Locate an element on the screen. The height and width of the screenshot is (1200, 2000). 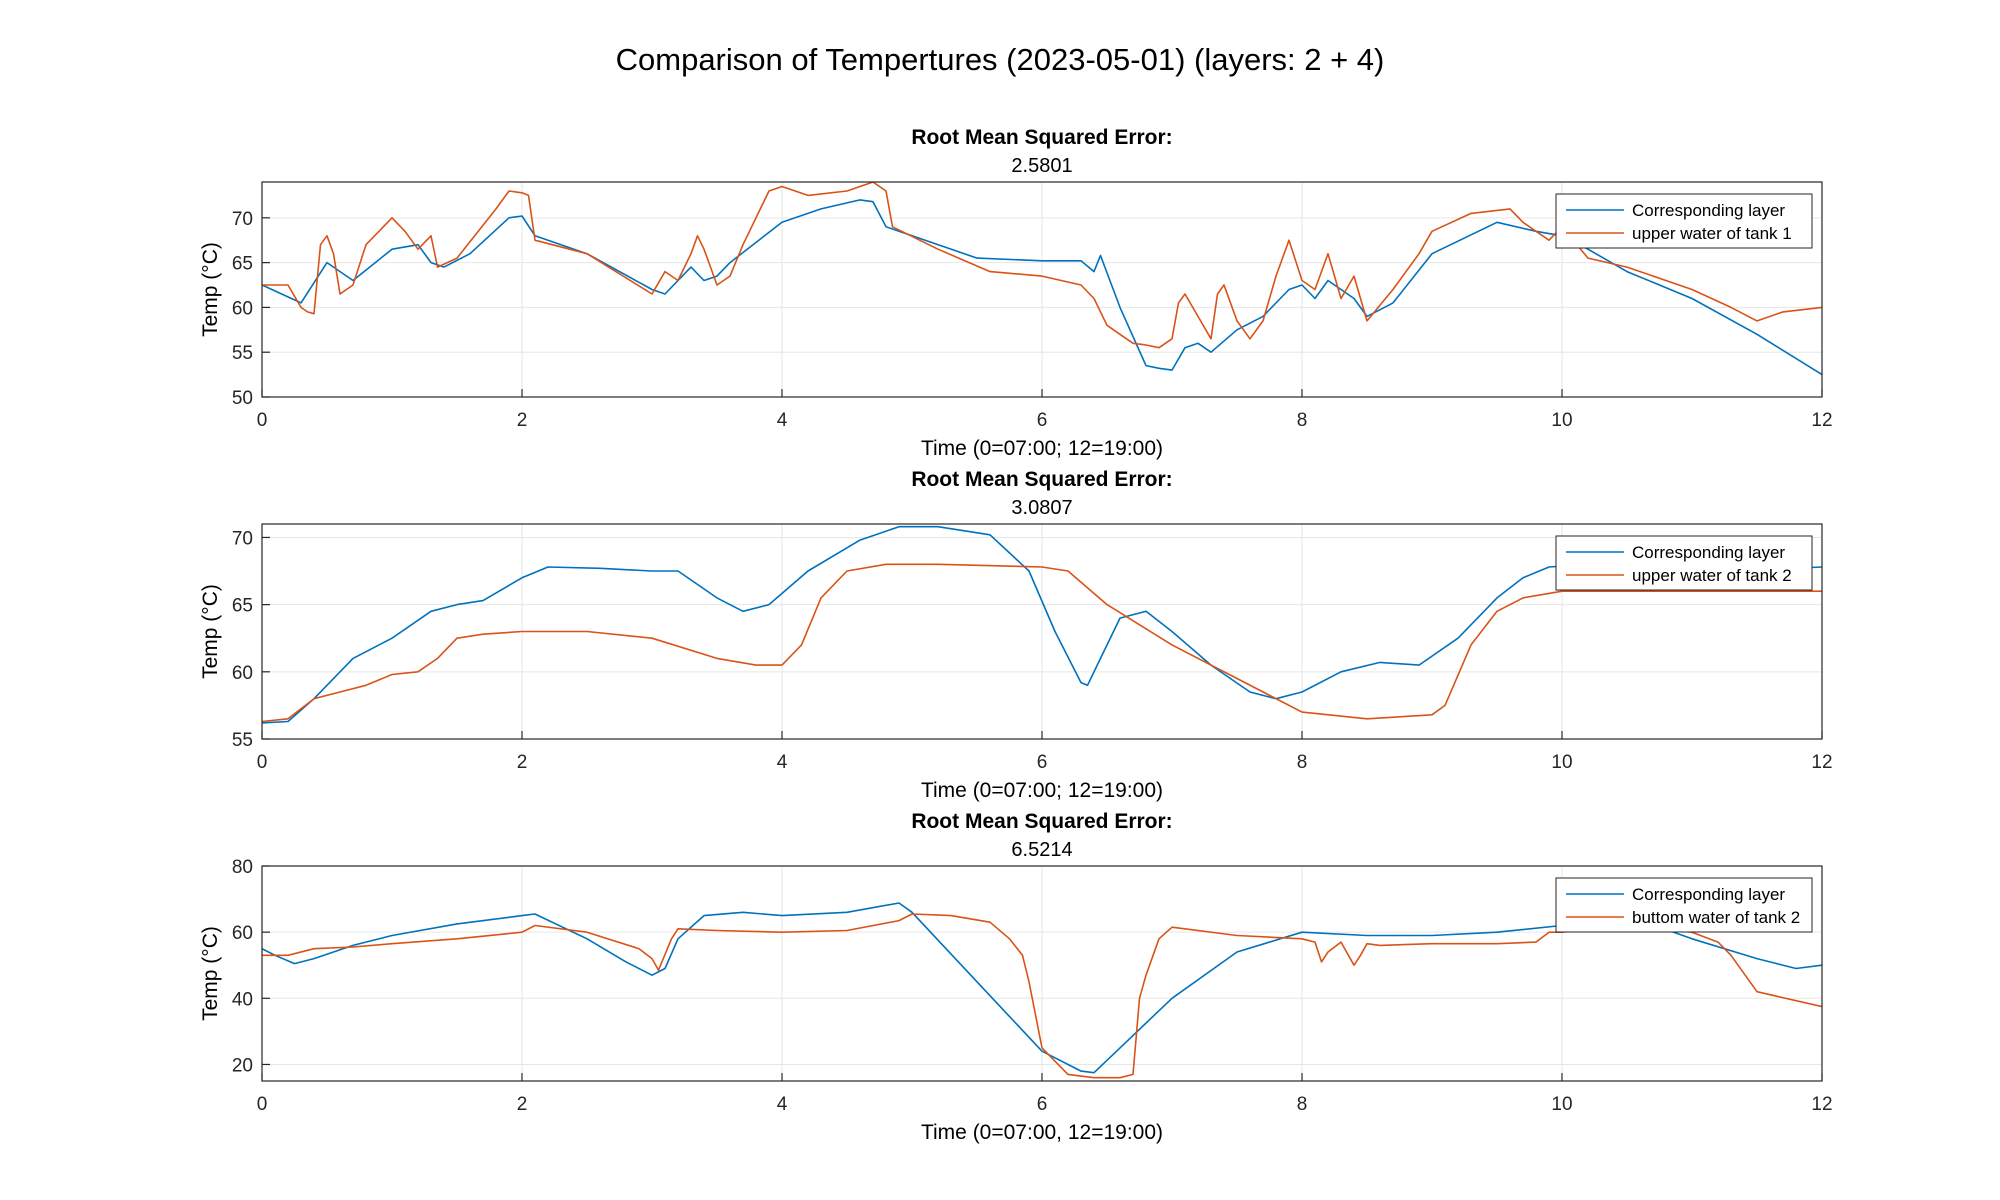
y-tick-label: 40 is located at coordinates (242, 999).